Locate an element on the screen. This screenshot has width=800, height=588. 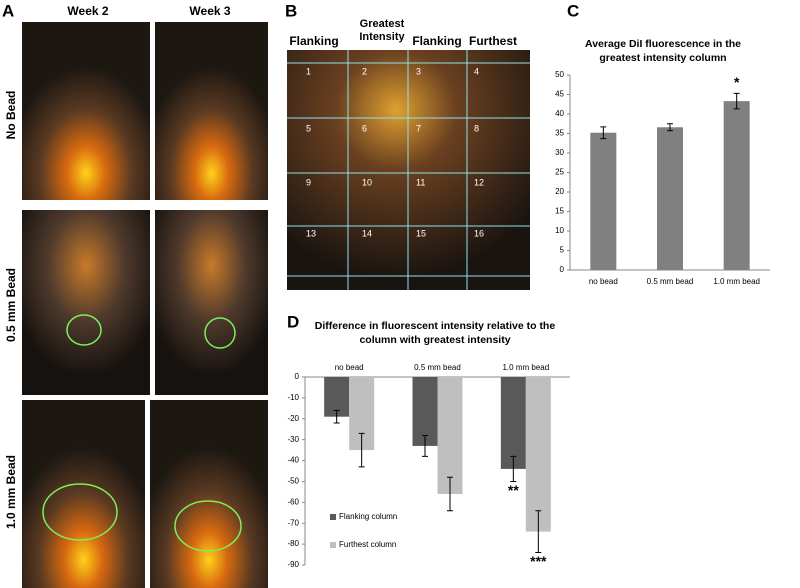
cell-number: 13 is located at coordinates (311, 233).